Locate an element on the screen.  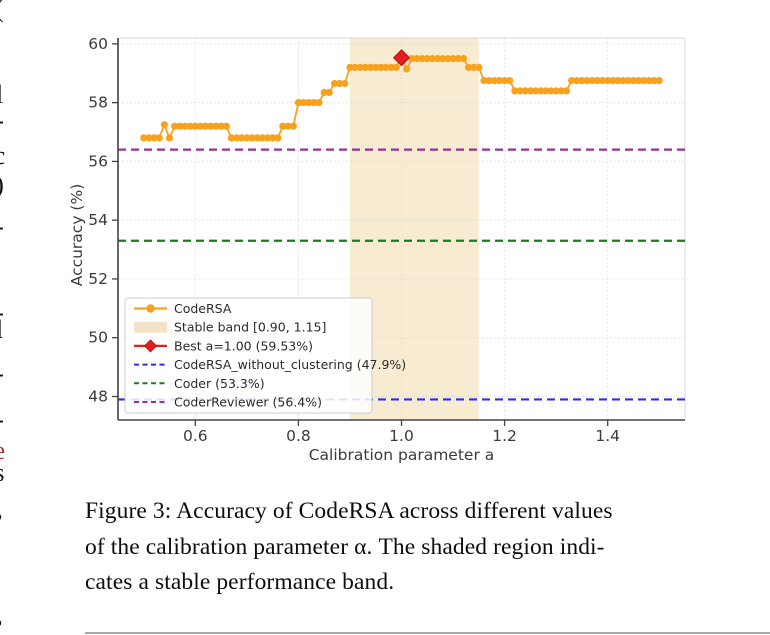
legend-entry-label: CoderReviewer (56.4%) is located at coordinates (248, 402).